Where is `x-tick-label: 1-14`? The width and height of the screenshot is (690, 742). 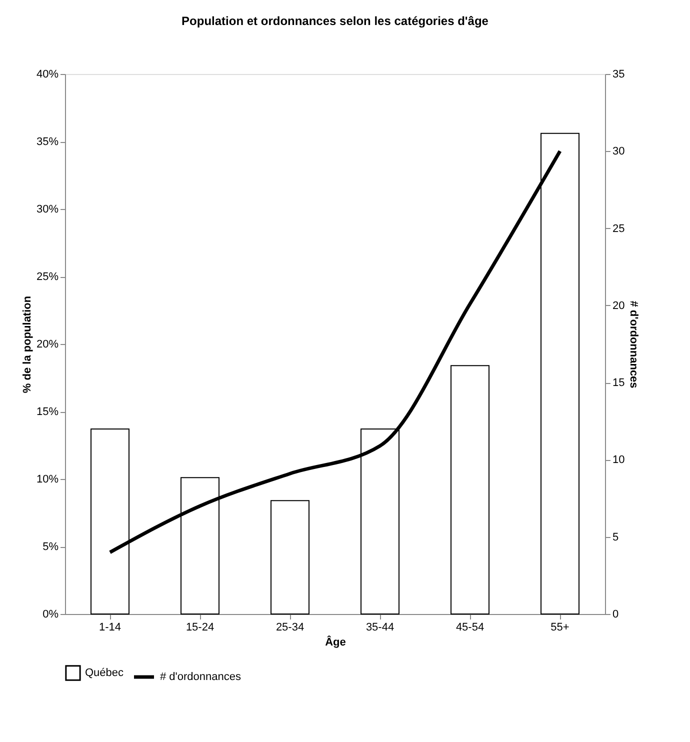
x-tick-label: 1-14 is located at coordinates (110, 628).